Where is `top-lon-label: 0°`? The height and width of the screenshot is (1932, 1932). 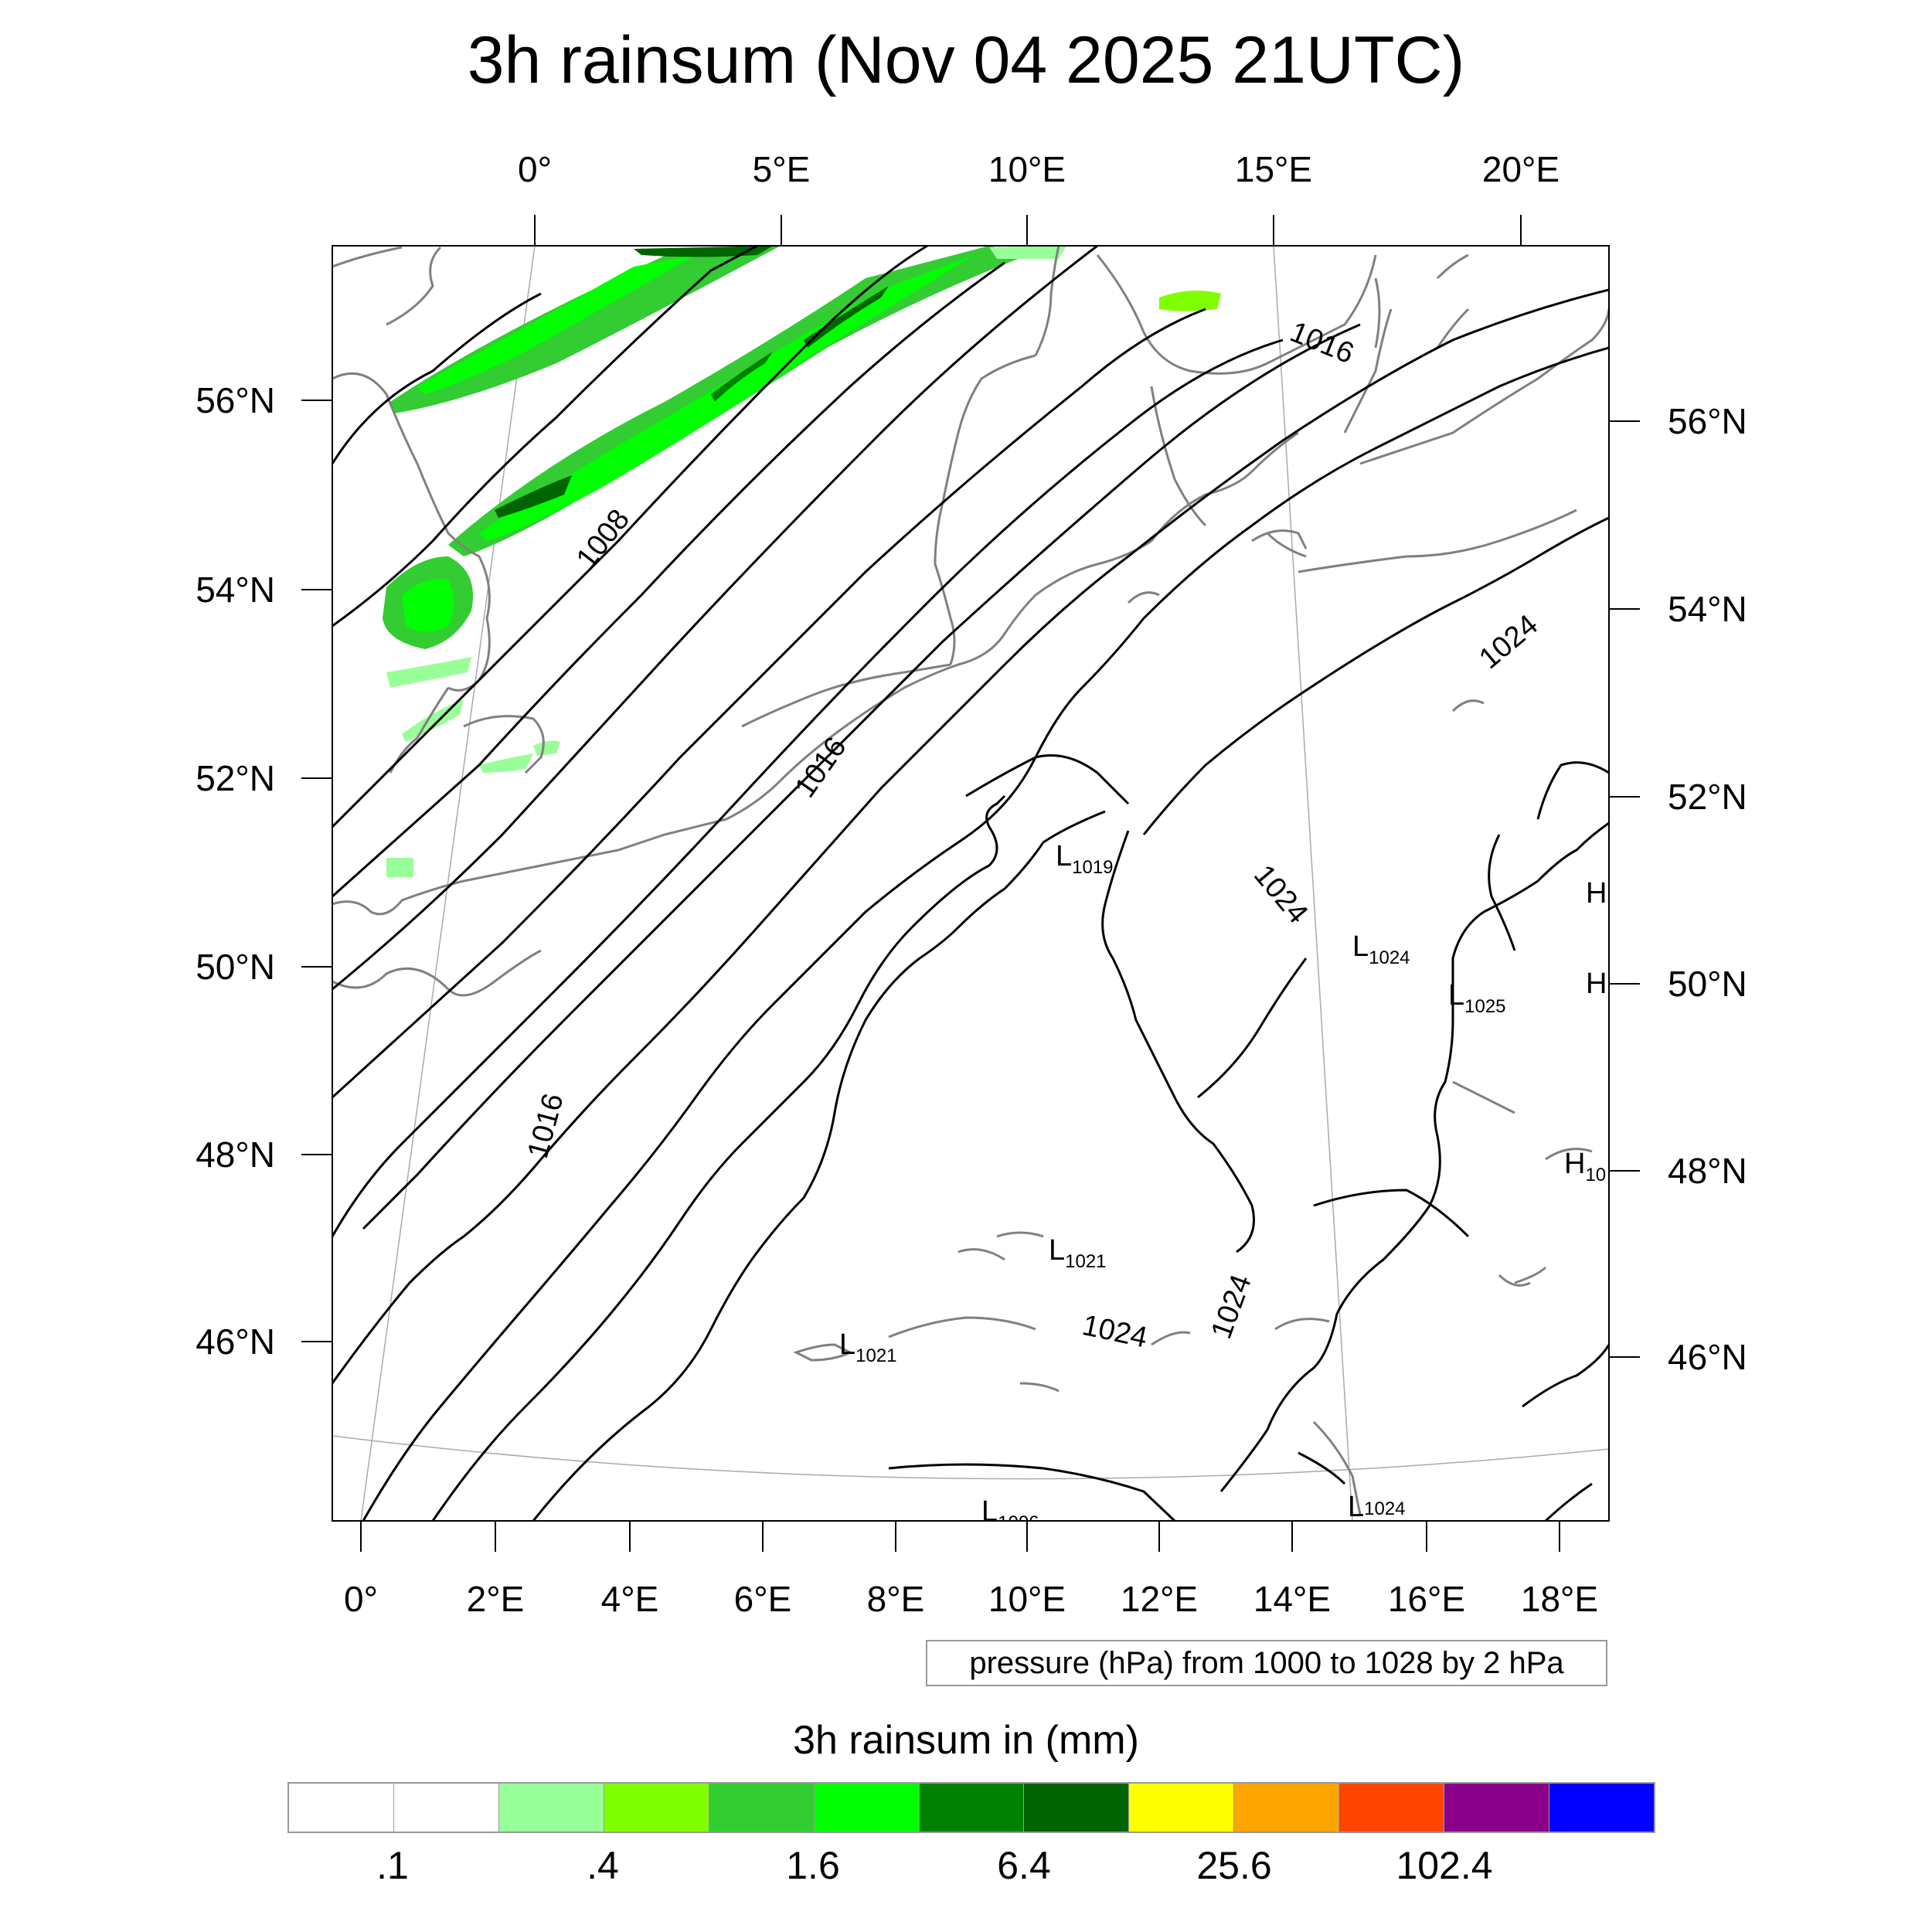 top-lon-label: 0° is located at coordinates (535, 169).